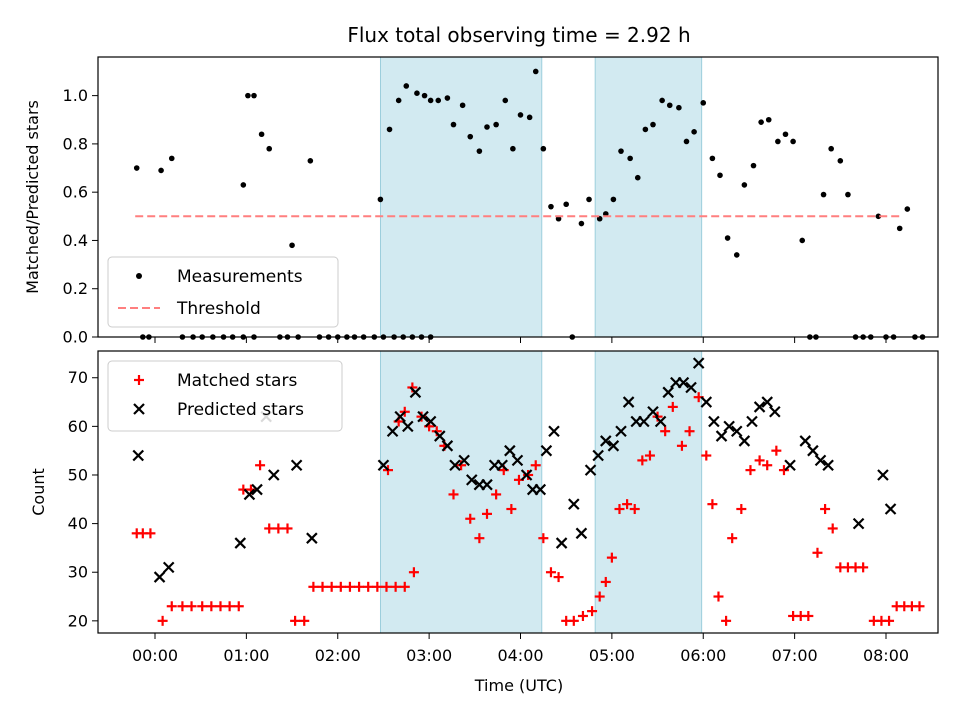 The width and height of the screenshot is (960, 720). Describe the element at coordinates (78, 620) in the screenshot. I see `y-tick-label: 20` at that location.